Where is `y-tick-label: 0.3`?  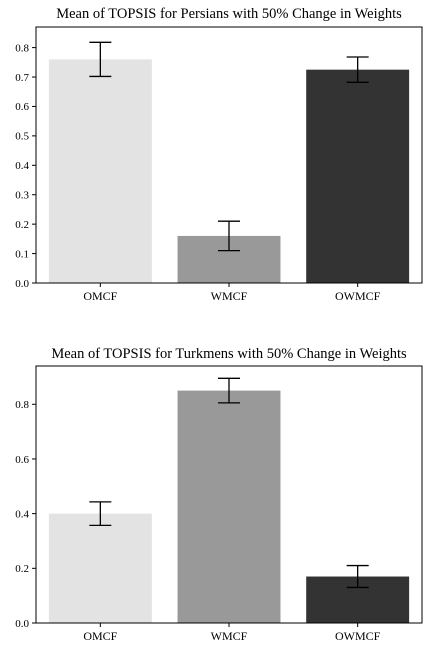
y-tick-label: 0.3 is located at coordinates (22, 196).